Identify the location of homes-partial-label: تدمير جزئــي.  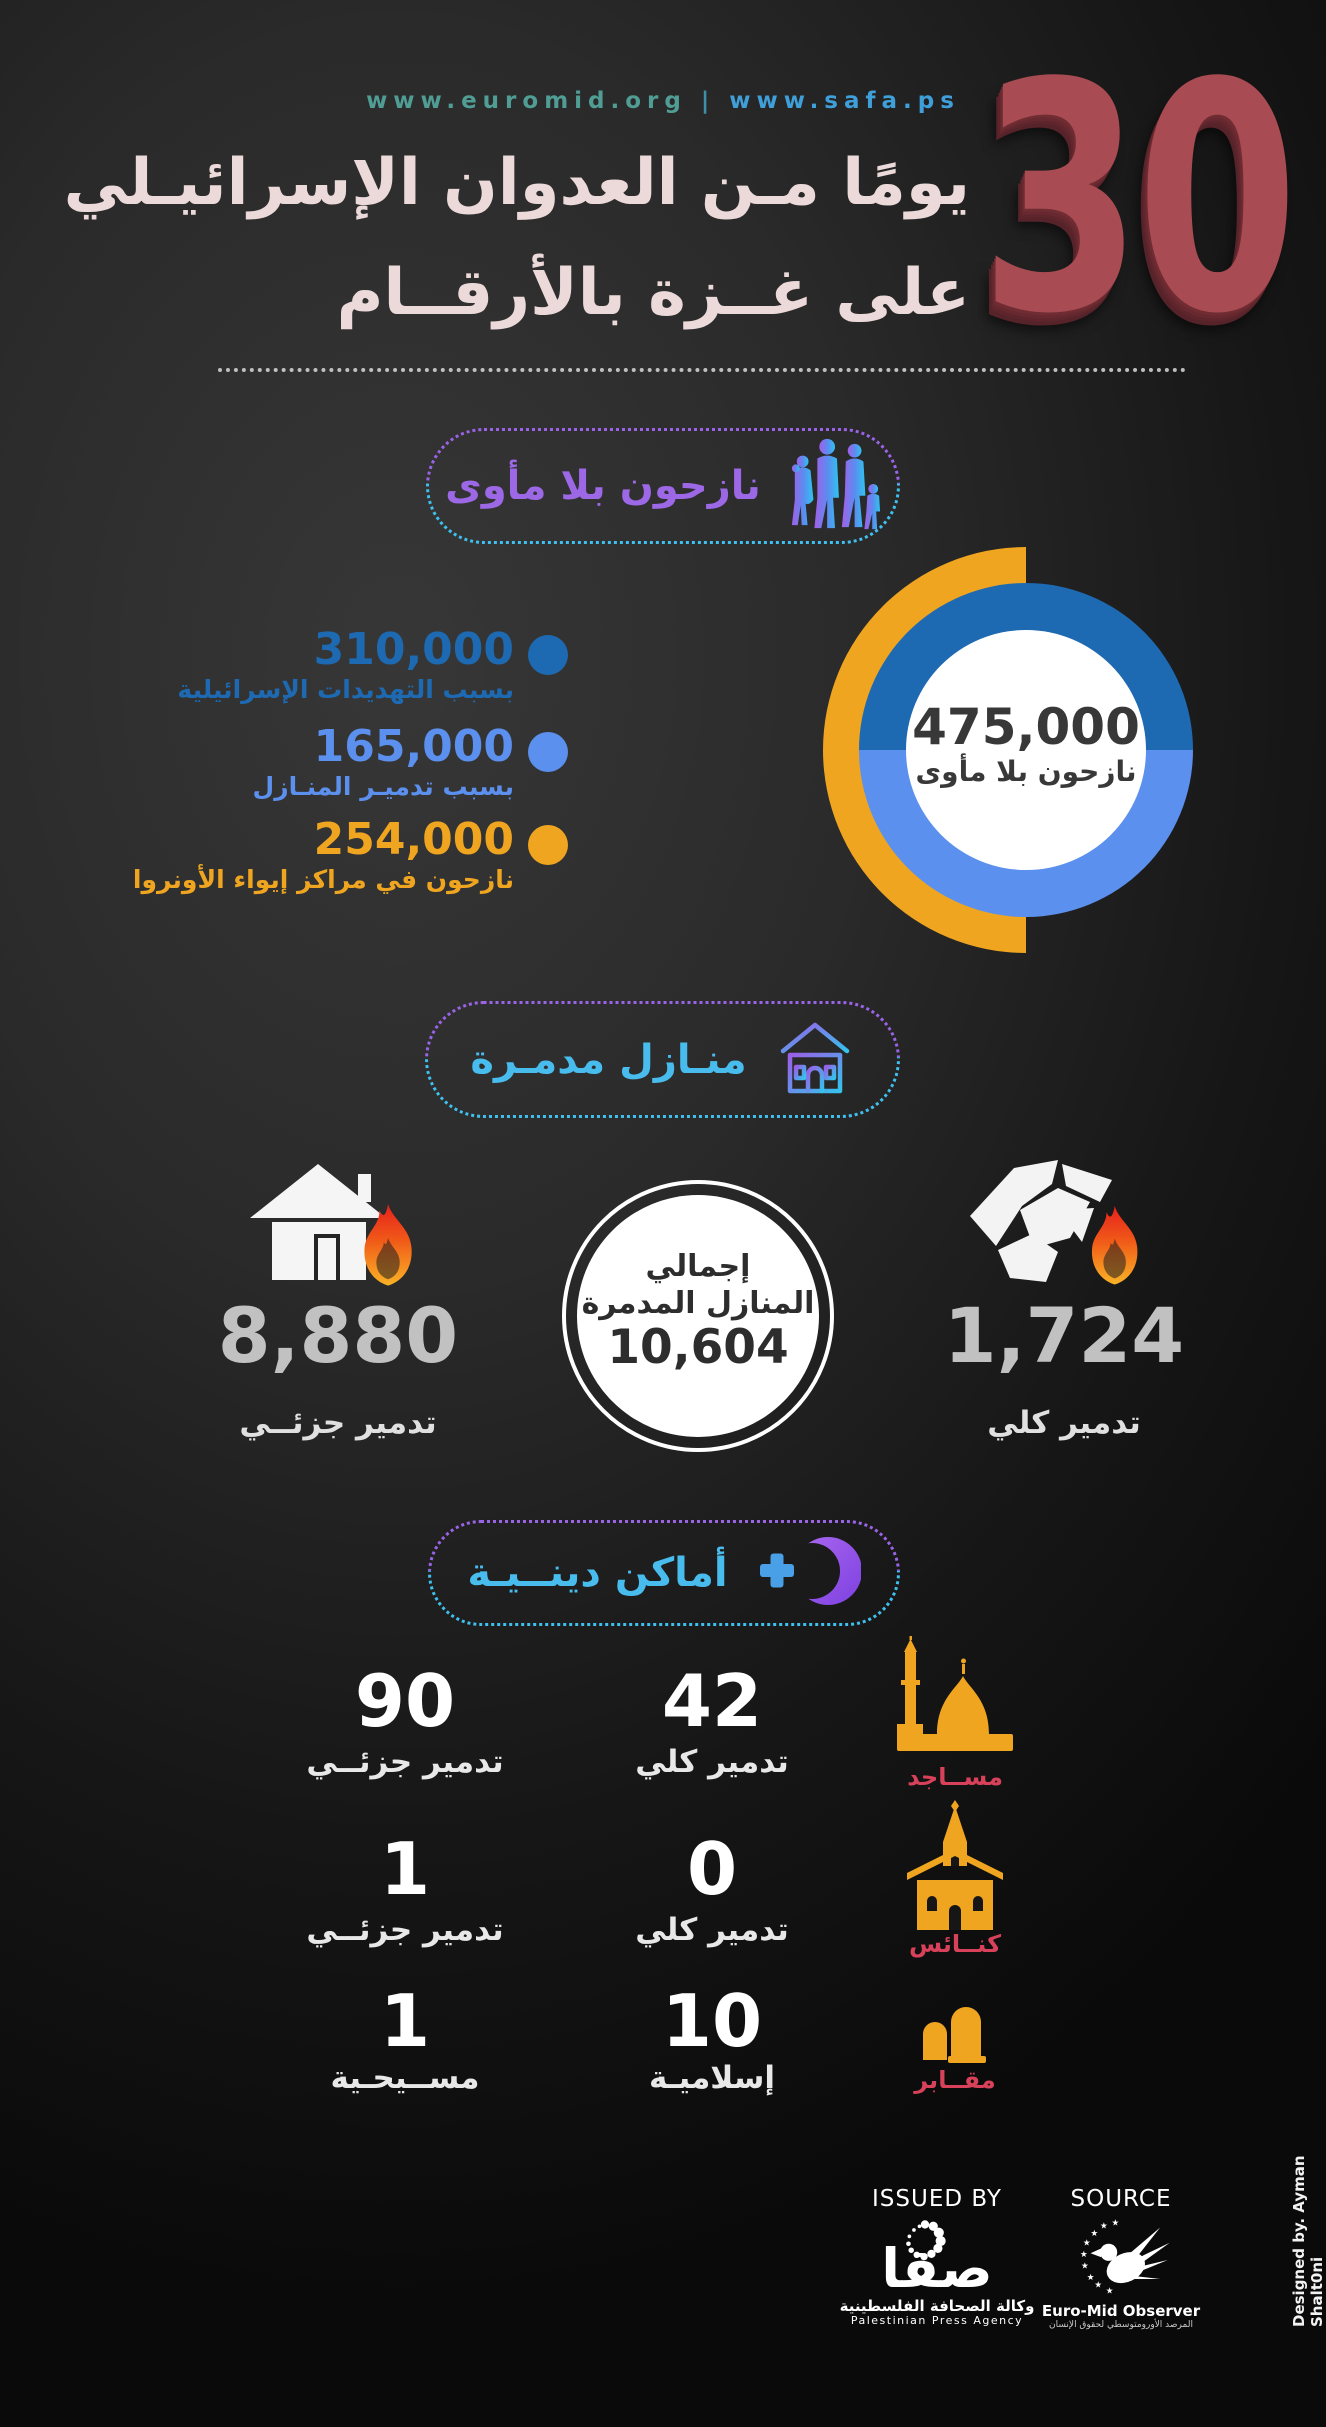
(338, 1423).